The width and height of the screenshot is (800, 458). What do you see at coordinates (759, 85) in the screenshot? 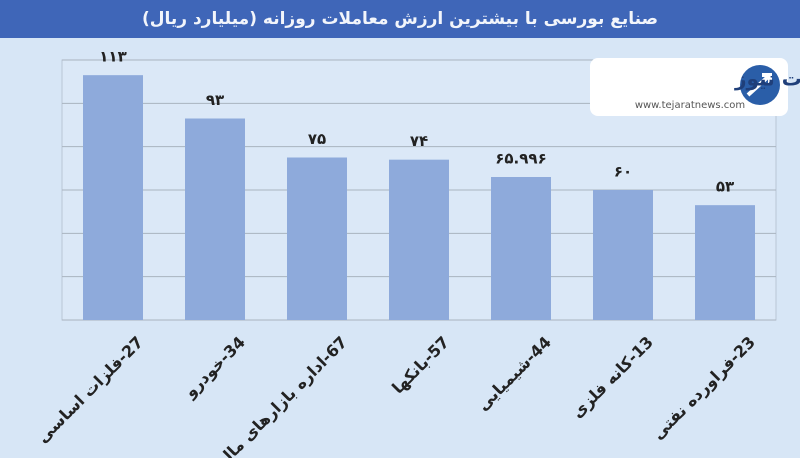
I see `logo-arrow` at bounding box center [759, 85].